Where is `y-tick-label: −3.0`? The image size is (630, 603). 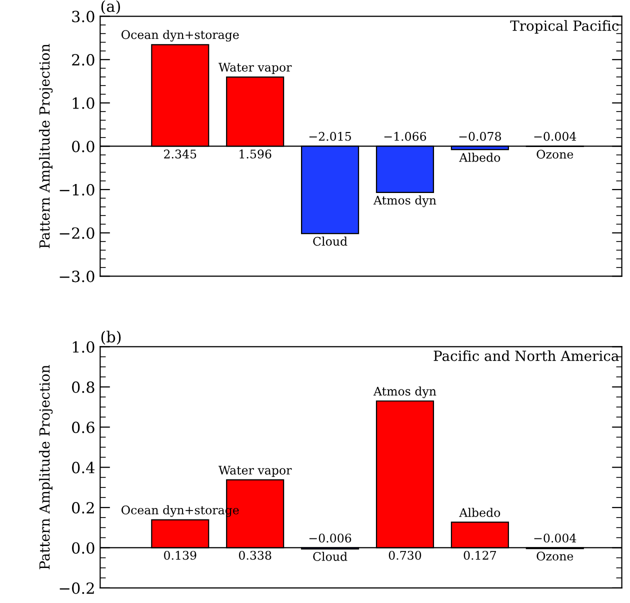
y-tick-label: −3.0 is located at coordinates (77, 276).